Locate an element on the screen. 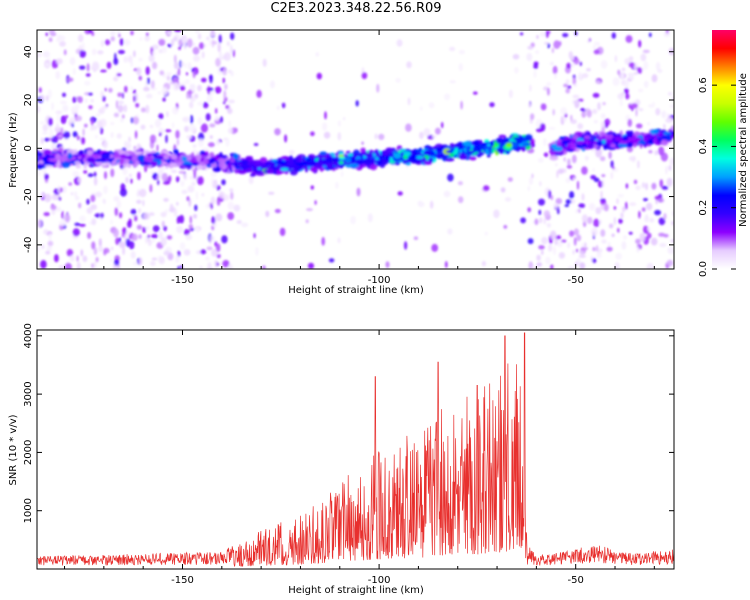 The height and width of the screenshot is (600, 750). snr-xlabel: Height of straight line (km) is located at coordinates (356, 590).